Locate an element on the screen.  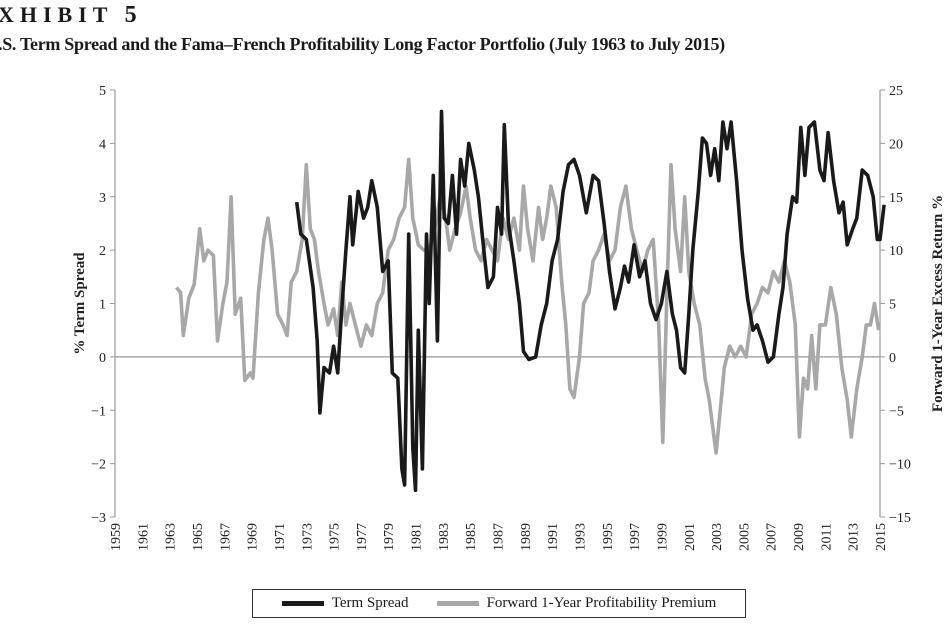
legend-swatch-profitability-premium is located at coordinates (457, 603).